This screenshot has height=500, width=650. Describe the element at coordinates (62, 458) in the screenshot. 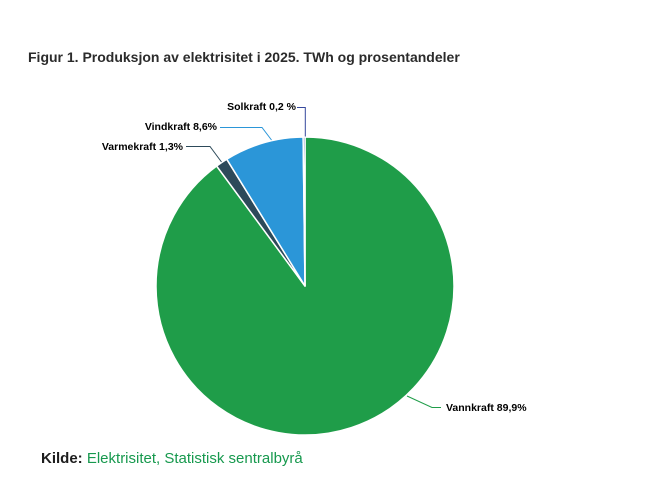

I see `source-prefix-label: Kilde:` at that location.